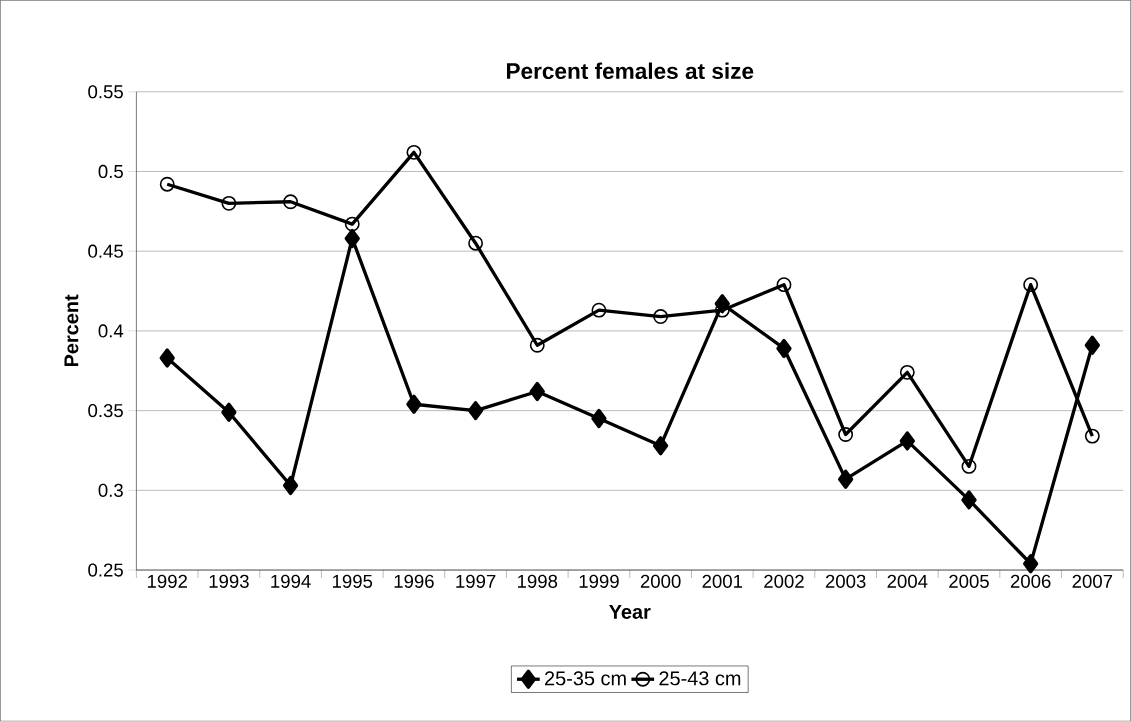  Describe the element at coordinates (845, 581) in the screenshot. I see `x-tick-label: 2003` at that location.